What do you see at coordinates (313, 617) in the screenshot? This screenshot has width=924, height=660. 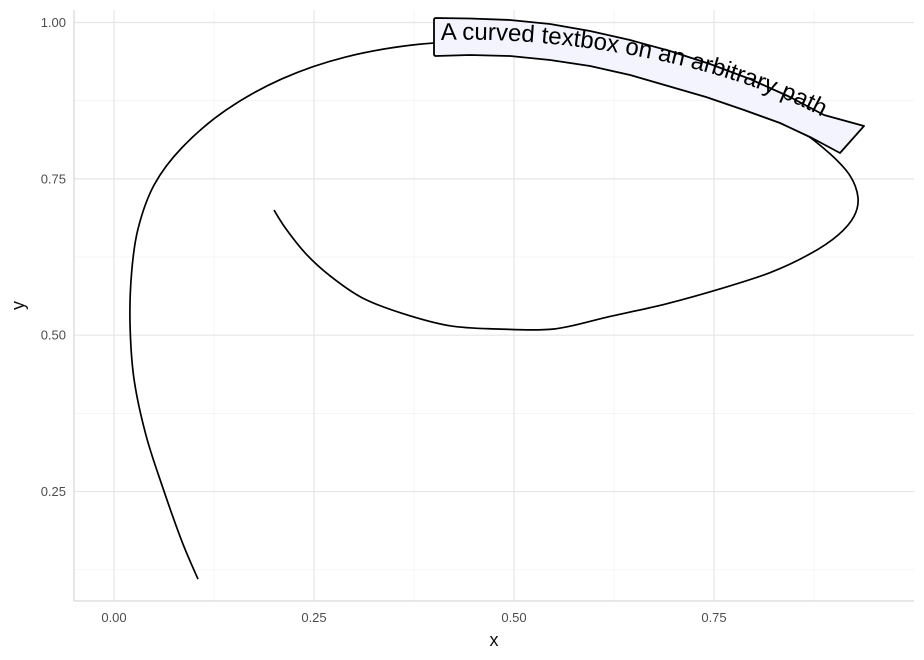 I see `x-tick-label: 0.25` at bounding box center [313, 617].